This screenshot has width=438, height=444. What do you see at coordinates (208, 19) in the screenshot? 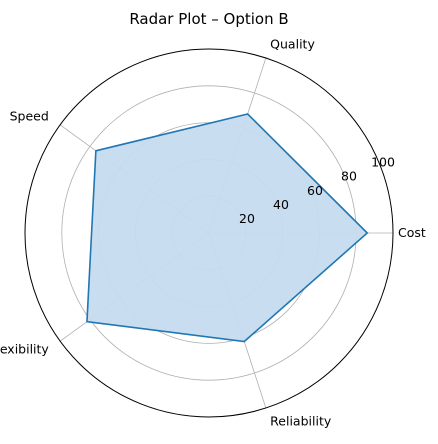
I see `chart-title: Radar Plot – Option B` at bounding box center [208, 19].